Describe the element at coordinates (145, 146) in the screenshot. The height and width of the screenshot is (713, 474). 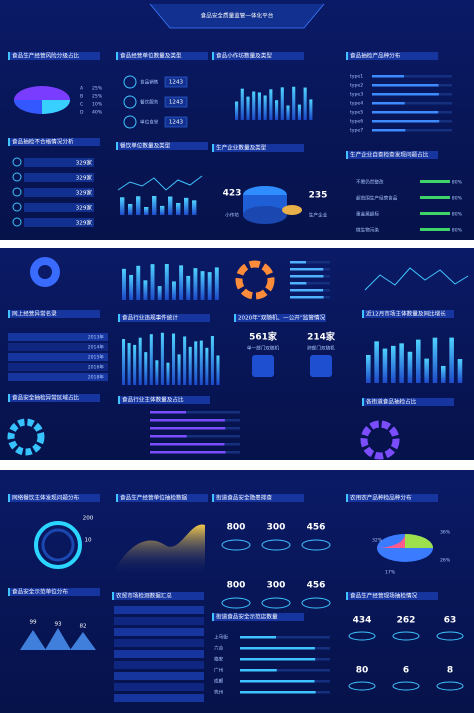
I see `label: 餐饮单位数量及类型` at that location.